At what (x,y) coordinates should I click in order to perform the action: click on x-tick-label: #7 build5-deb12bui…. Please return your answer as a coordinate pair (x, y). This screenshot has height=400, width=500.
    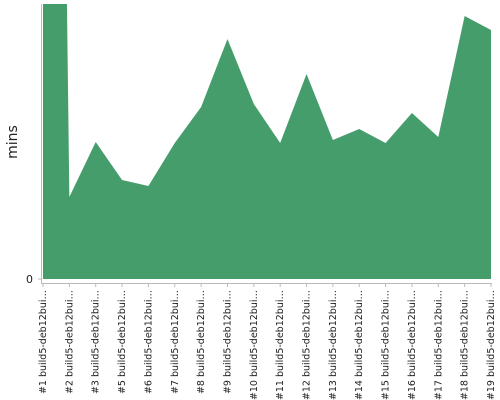
    Looking at the image, I should click on (175, 342).